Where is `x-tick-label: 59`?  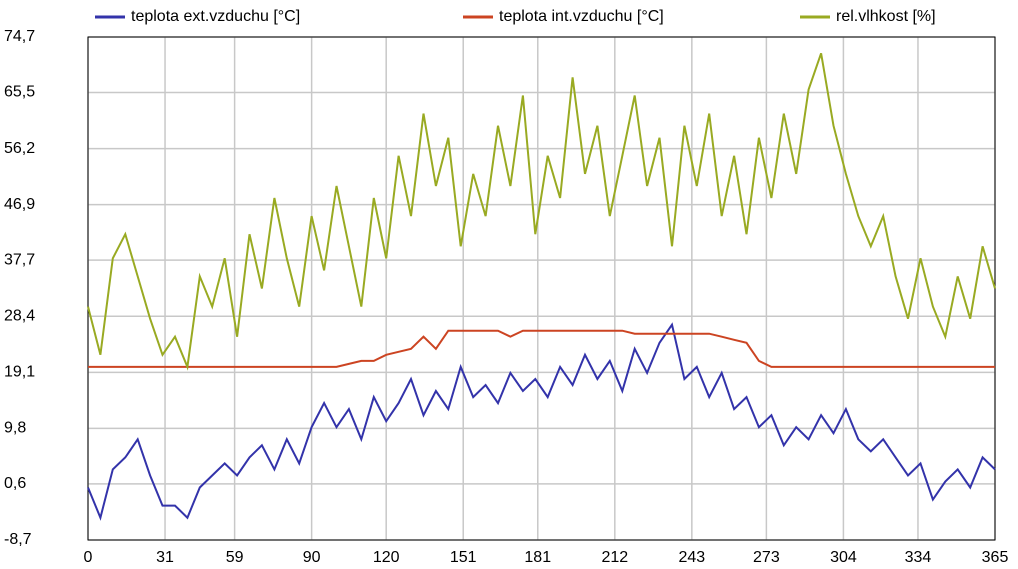 x-tick-label: 59 is located at coordinates (235, 557).